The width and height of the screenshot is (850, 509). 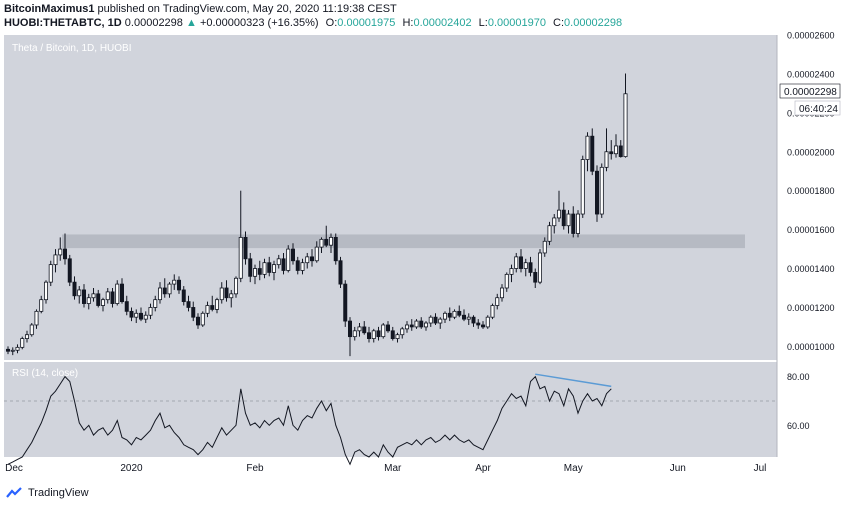 I want to click on time-axis-label: May, so click(x=573, y=468).